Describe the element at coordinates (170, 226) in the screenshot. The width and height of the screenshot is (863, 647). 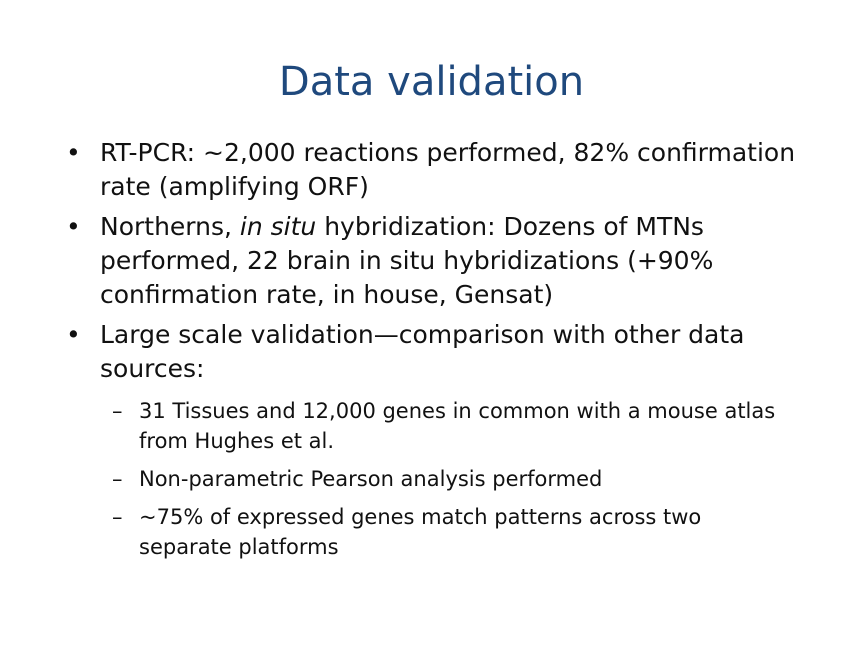
I see `bullet-text-before: Northerns,` at that location.